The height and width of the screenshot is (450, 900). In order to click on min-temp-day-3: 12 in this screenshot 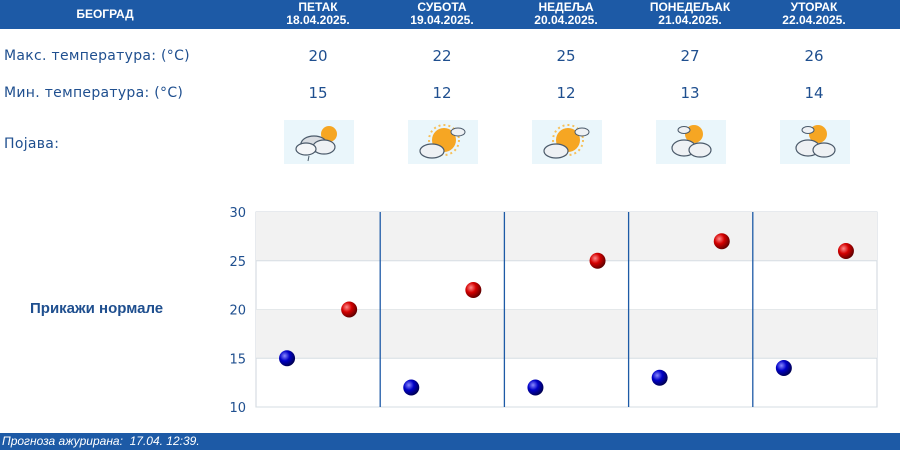, I will do `click(566, 93)`.